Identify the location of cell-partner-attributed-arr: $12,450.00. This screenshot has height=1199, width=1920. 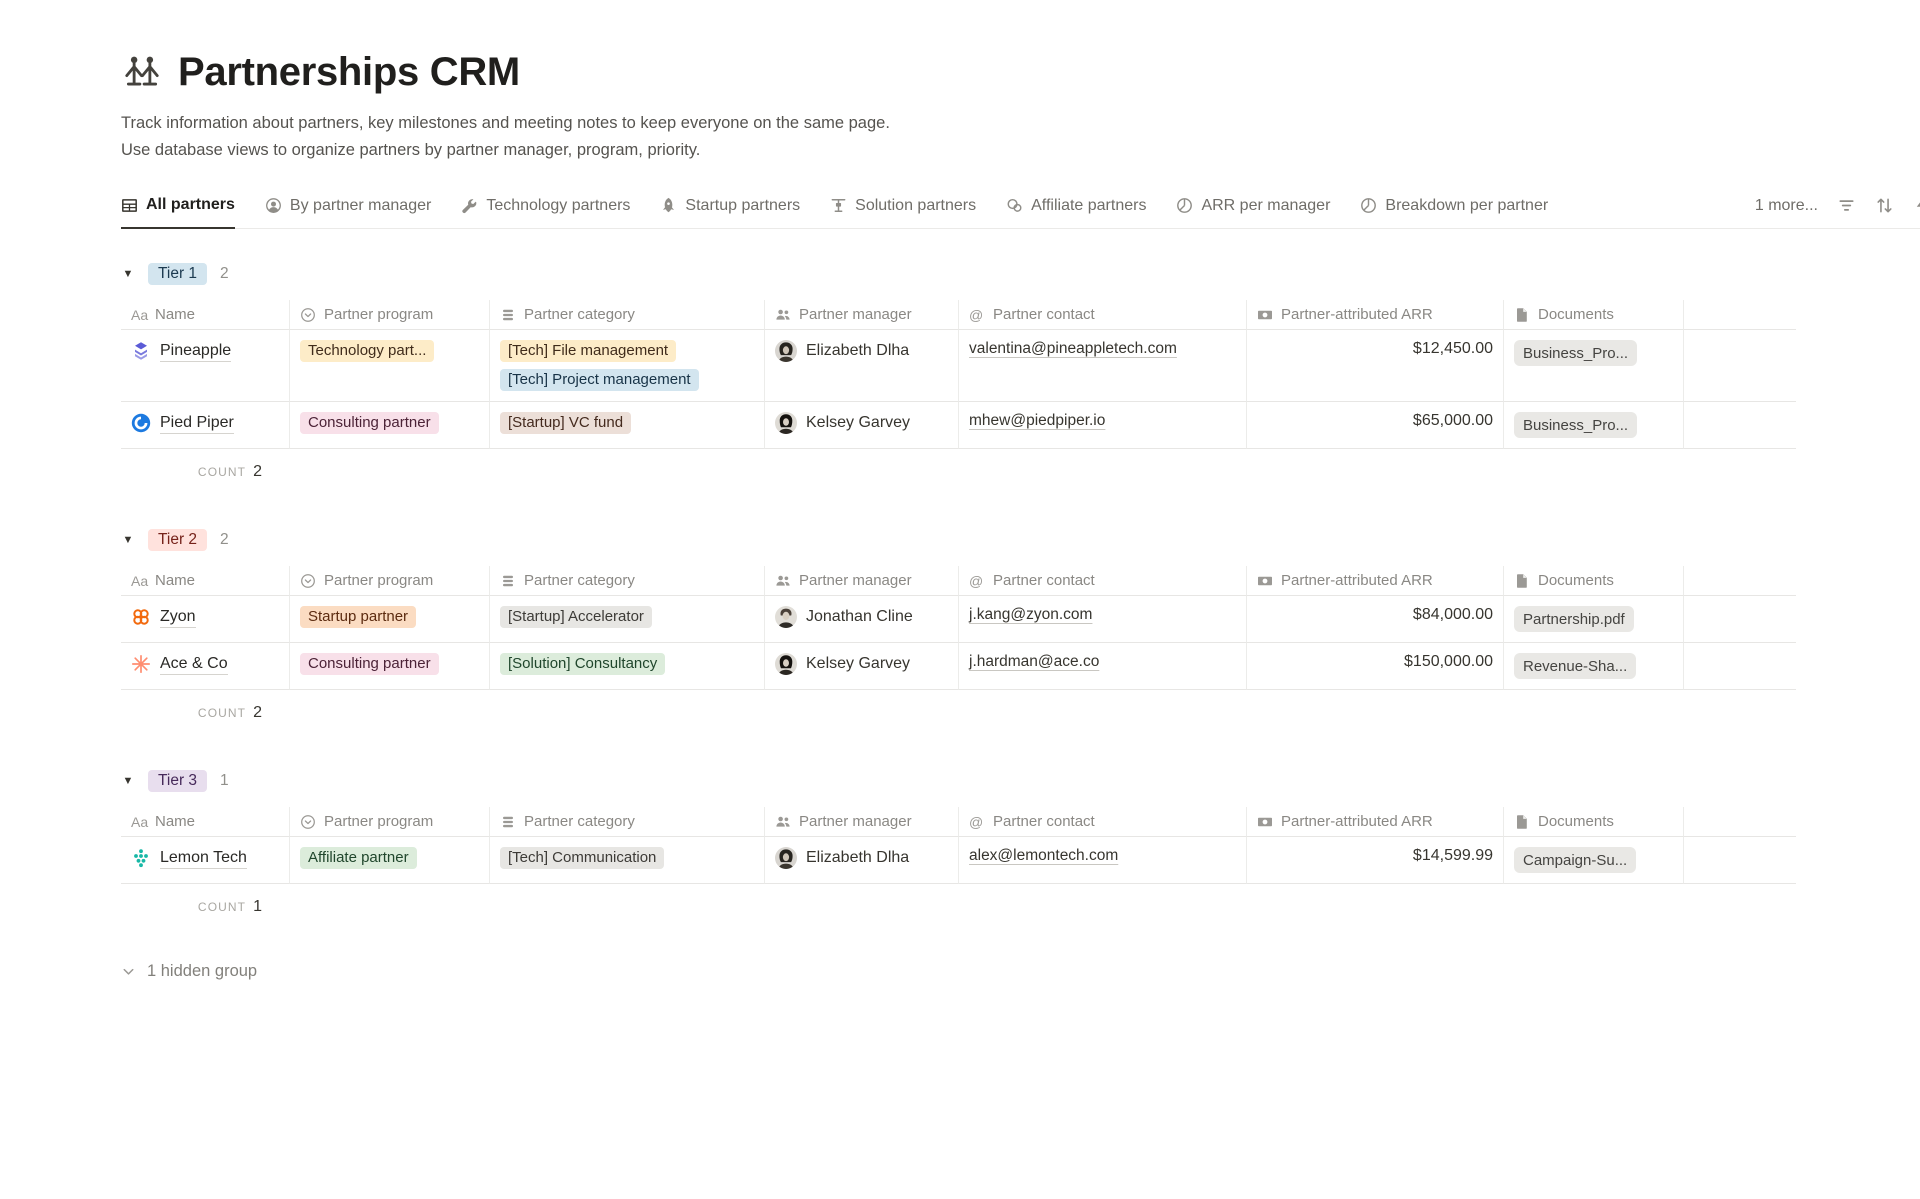
(1375, 366).